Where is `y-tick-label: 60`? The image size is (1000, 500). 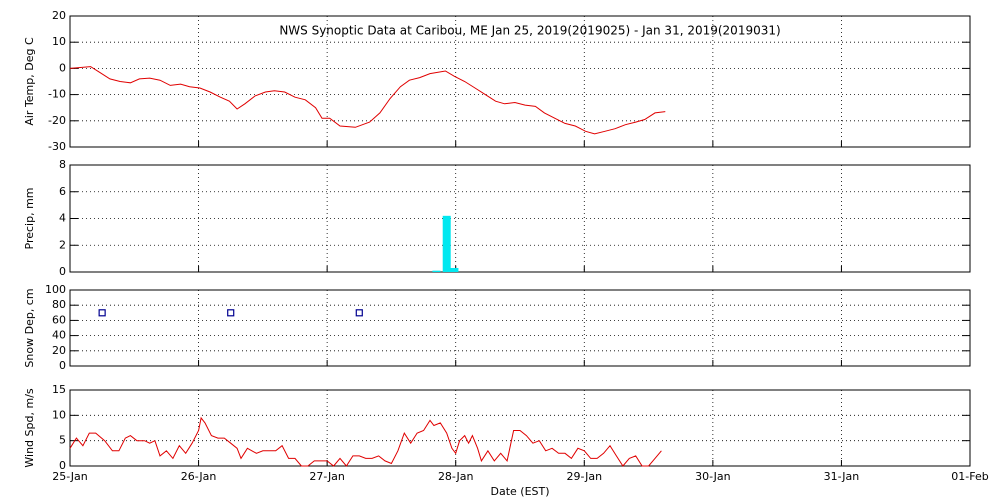 y-tick-label: 60 is located at coordinates (59, 319).